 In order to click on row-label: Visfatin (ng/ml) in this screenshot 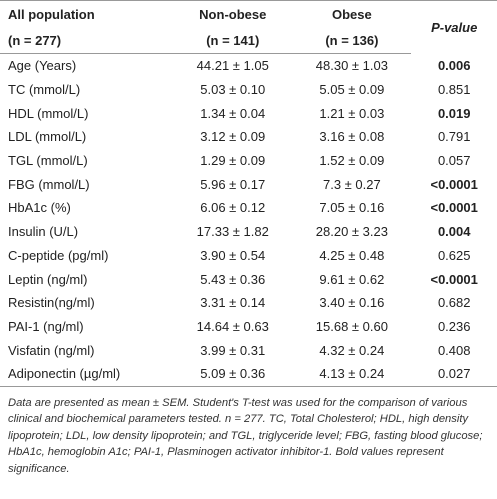, I will do `click(51, 350)`.